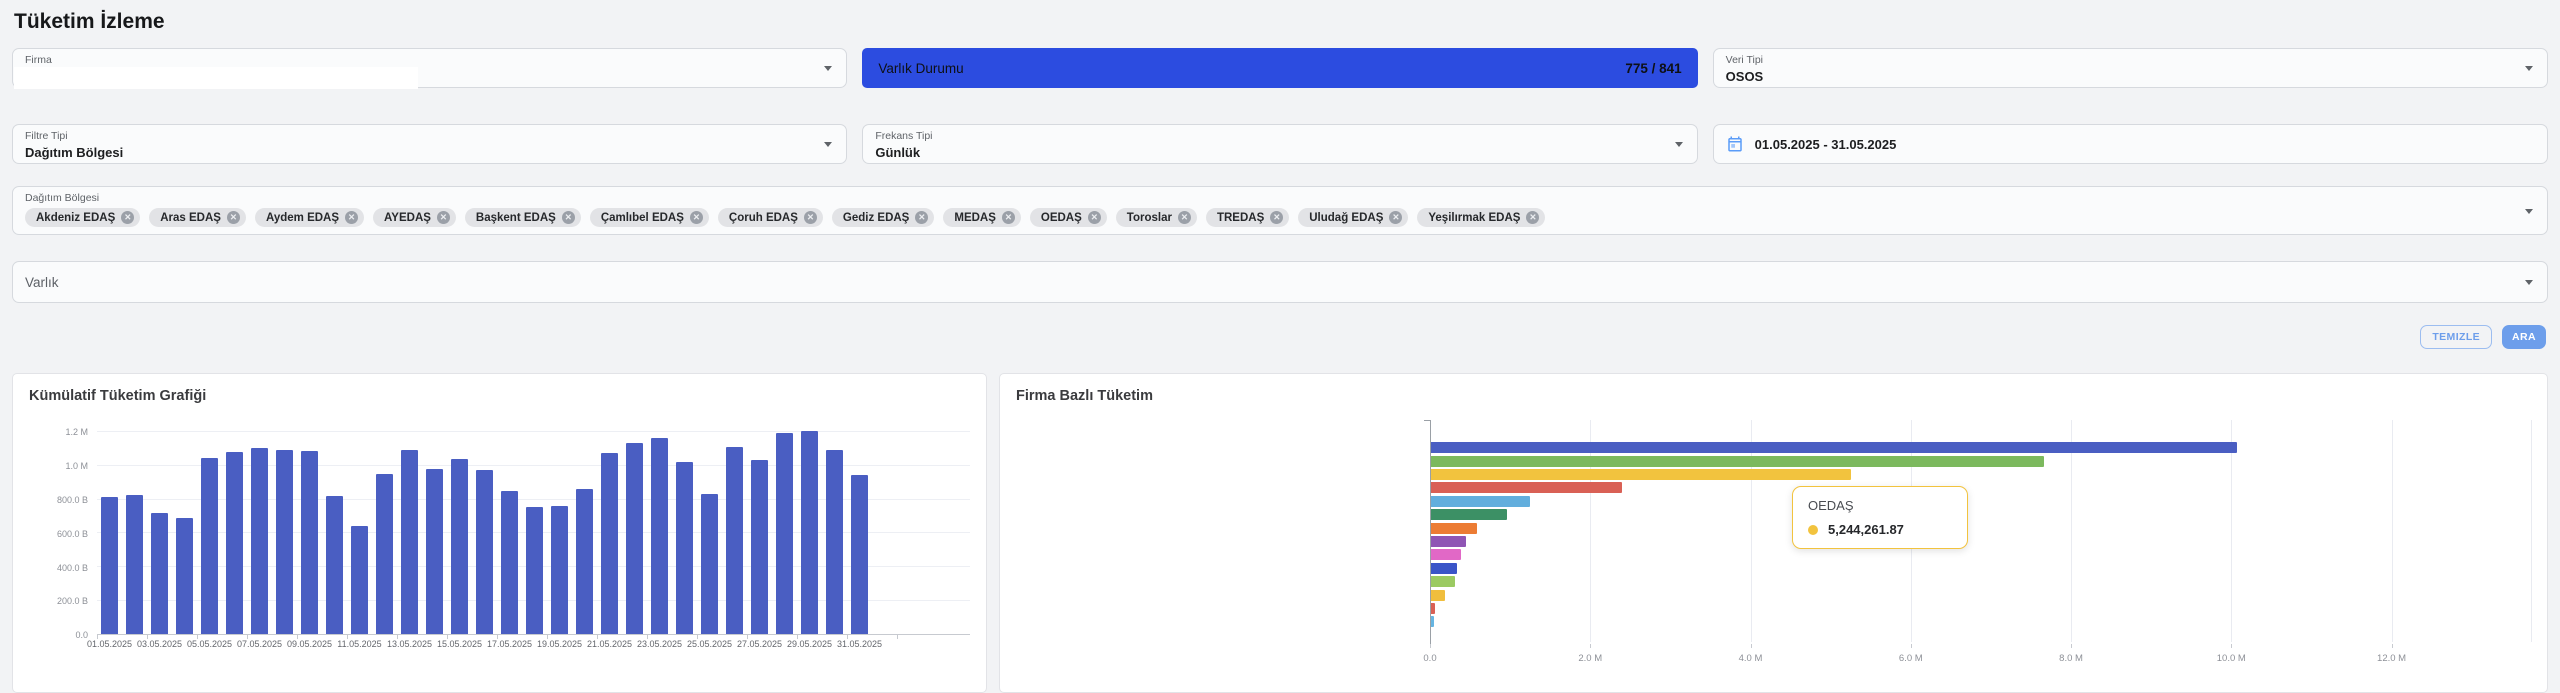  Describe the element at coordinates (509, 644) in the screenshot. I see `x-axis-label: 17.05.2025` at that location.